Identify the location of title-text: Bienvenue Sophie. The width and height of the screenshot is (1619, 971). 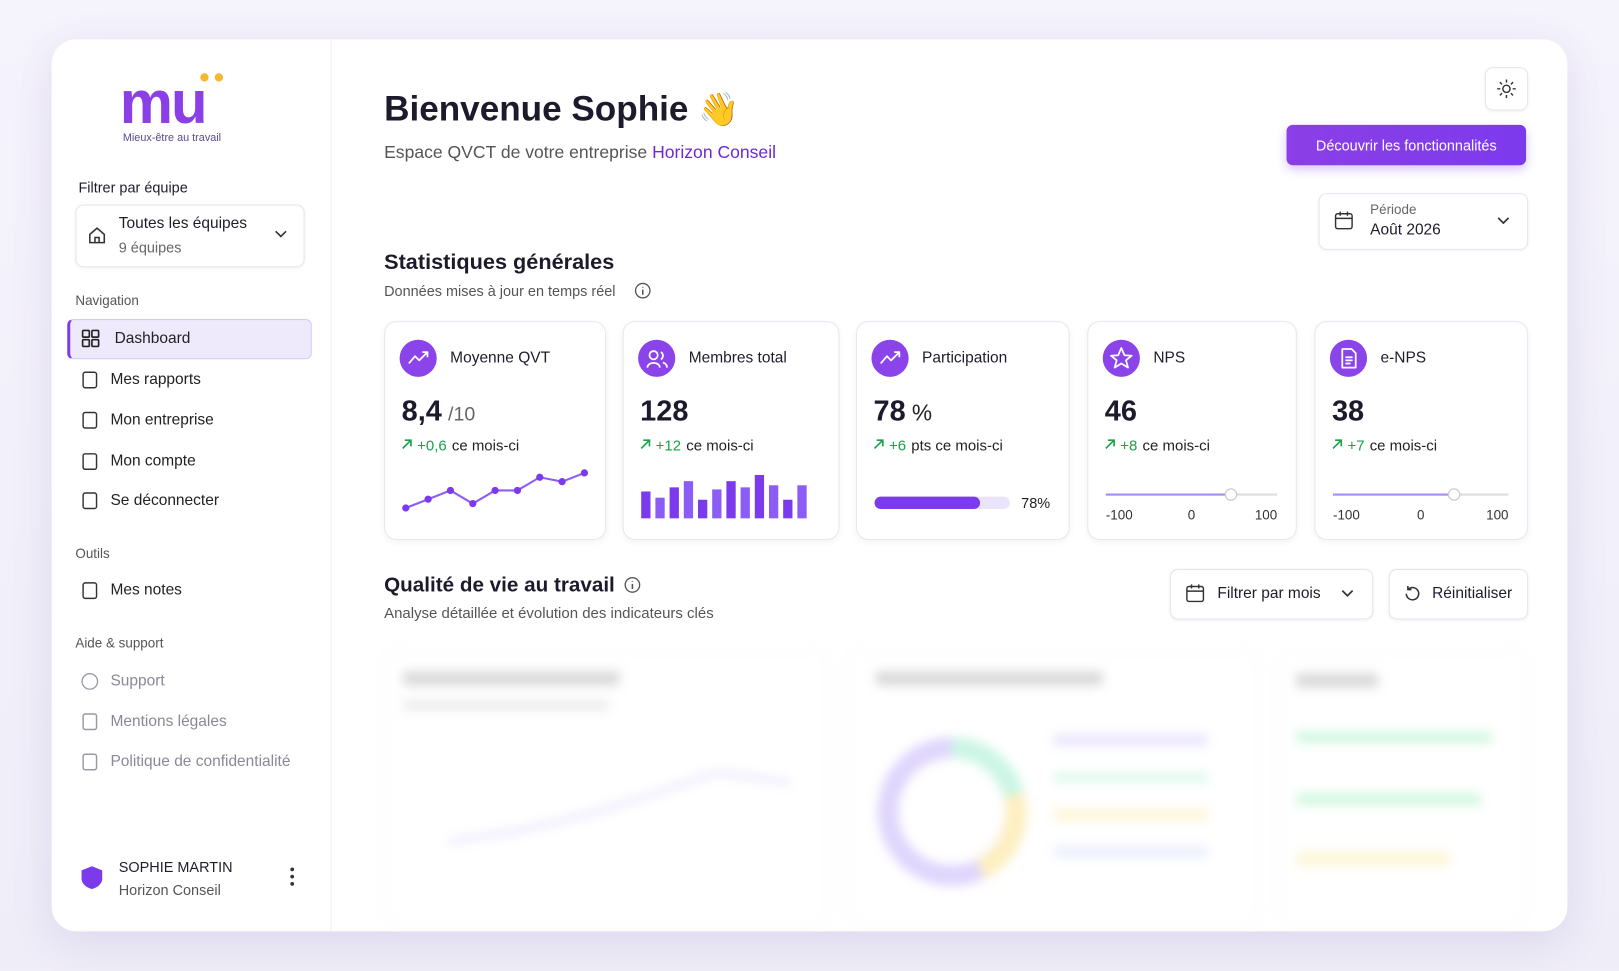
(536, 109).